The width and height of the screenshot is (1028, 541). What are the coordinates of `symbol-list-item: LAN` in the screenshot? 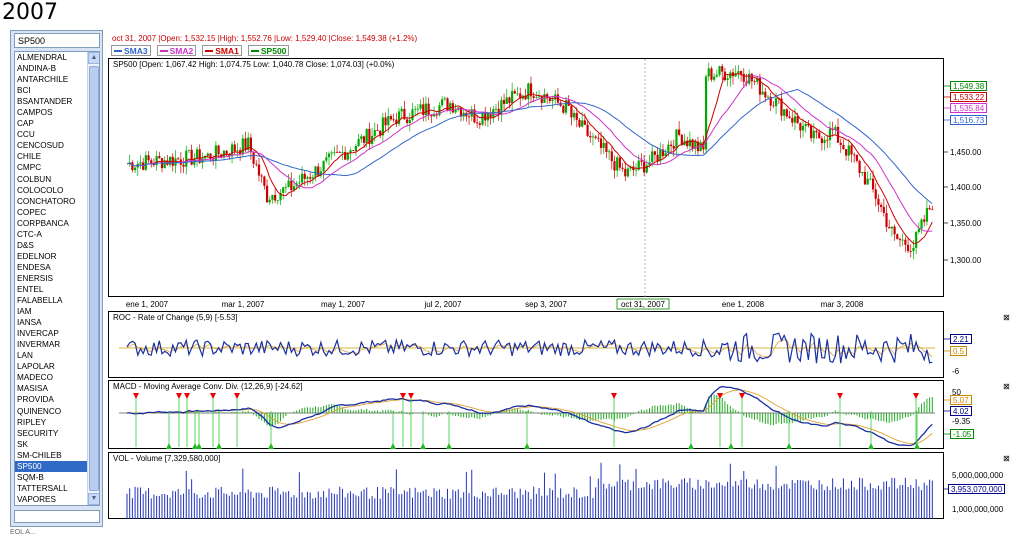 It's located at (25, 356).